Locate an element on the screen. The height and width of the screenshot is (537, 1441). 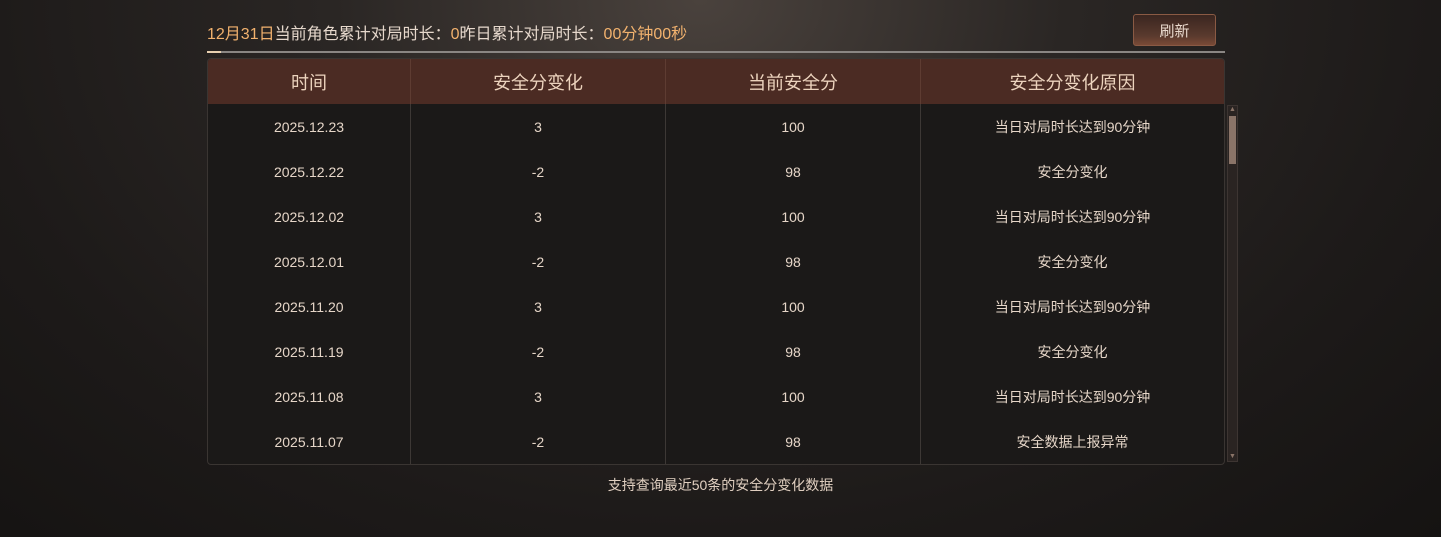
scroll-up-icon: ▲ is located at coordinates (1232, 109).